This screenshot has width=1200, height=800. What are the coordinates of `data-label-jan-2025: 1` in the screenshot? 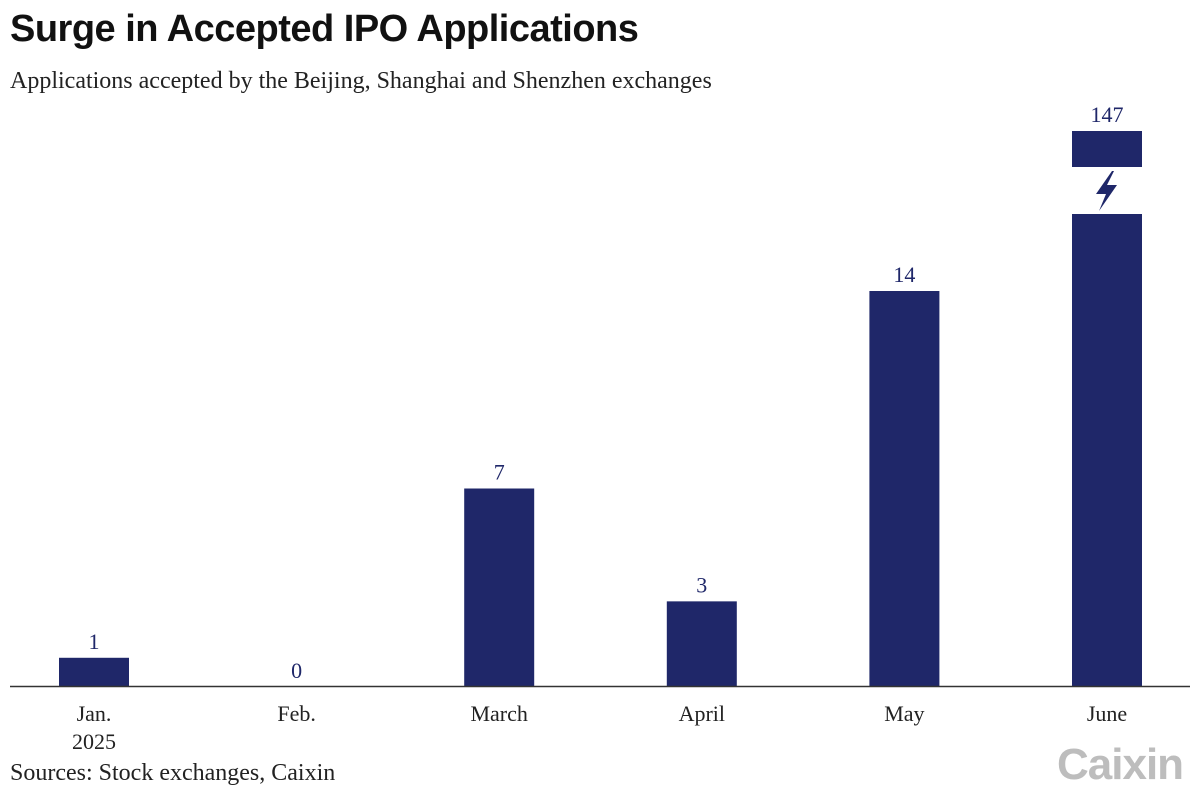 It's located at (94, 641).